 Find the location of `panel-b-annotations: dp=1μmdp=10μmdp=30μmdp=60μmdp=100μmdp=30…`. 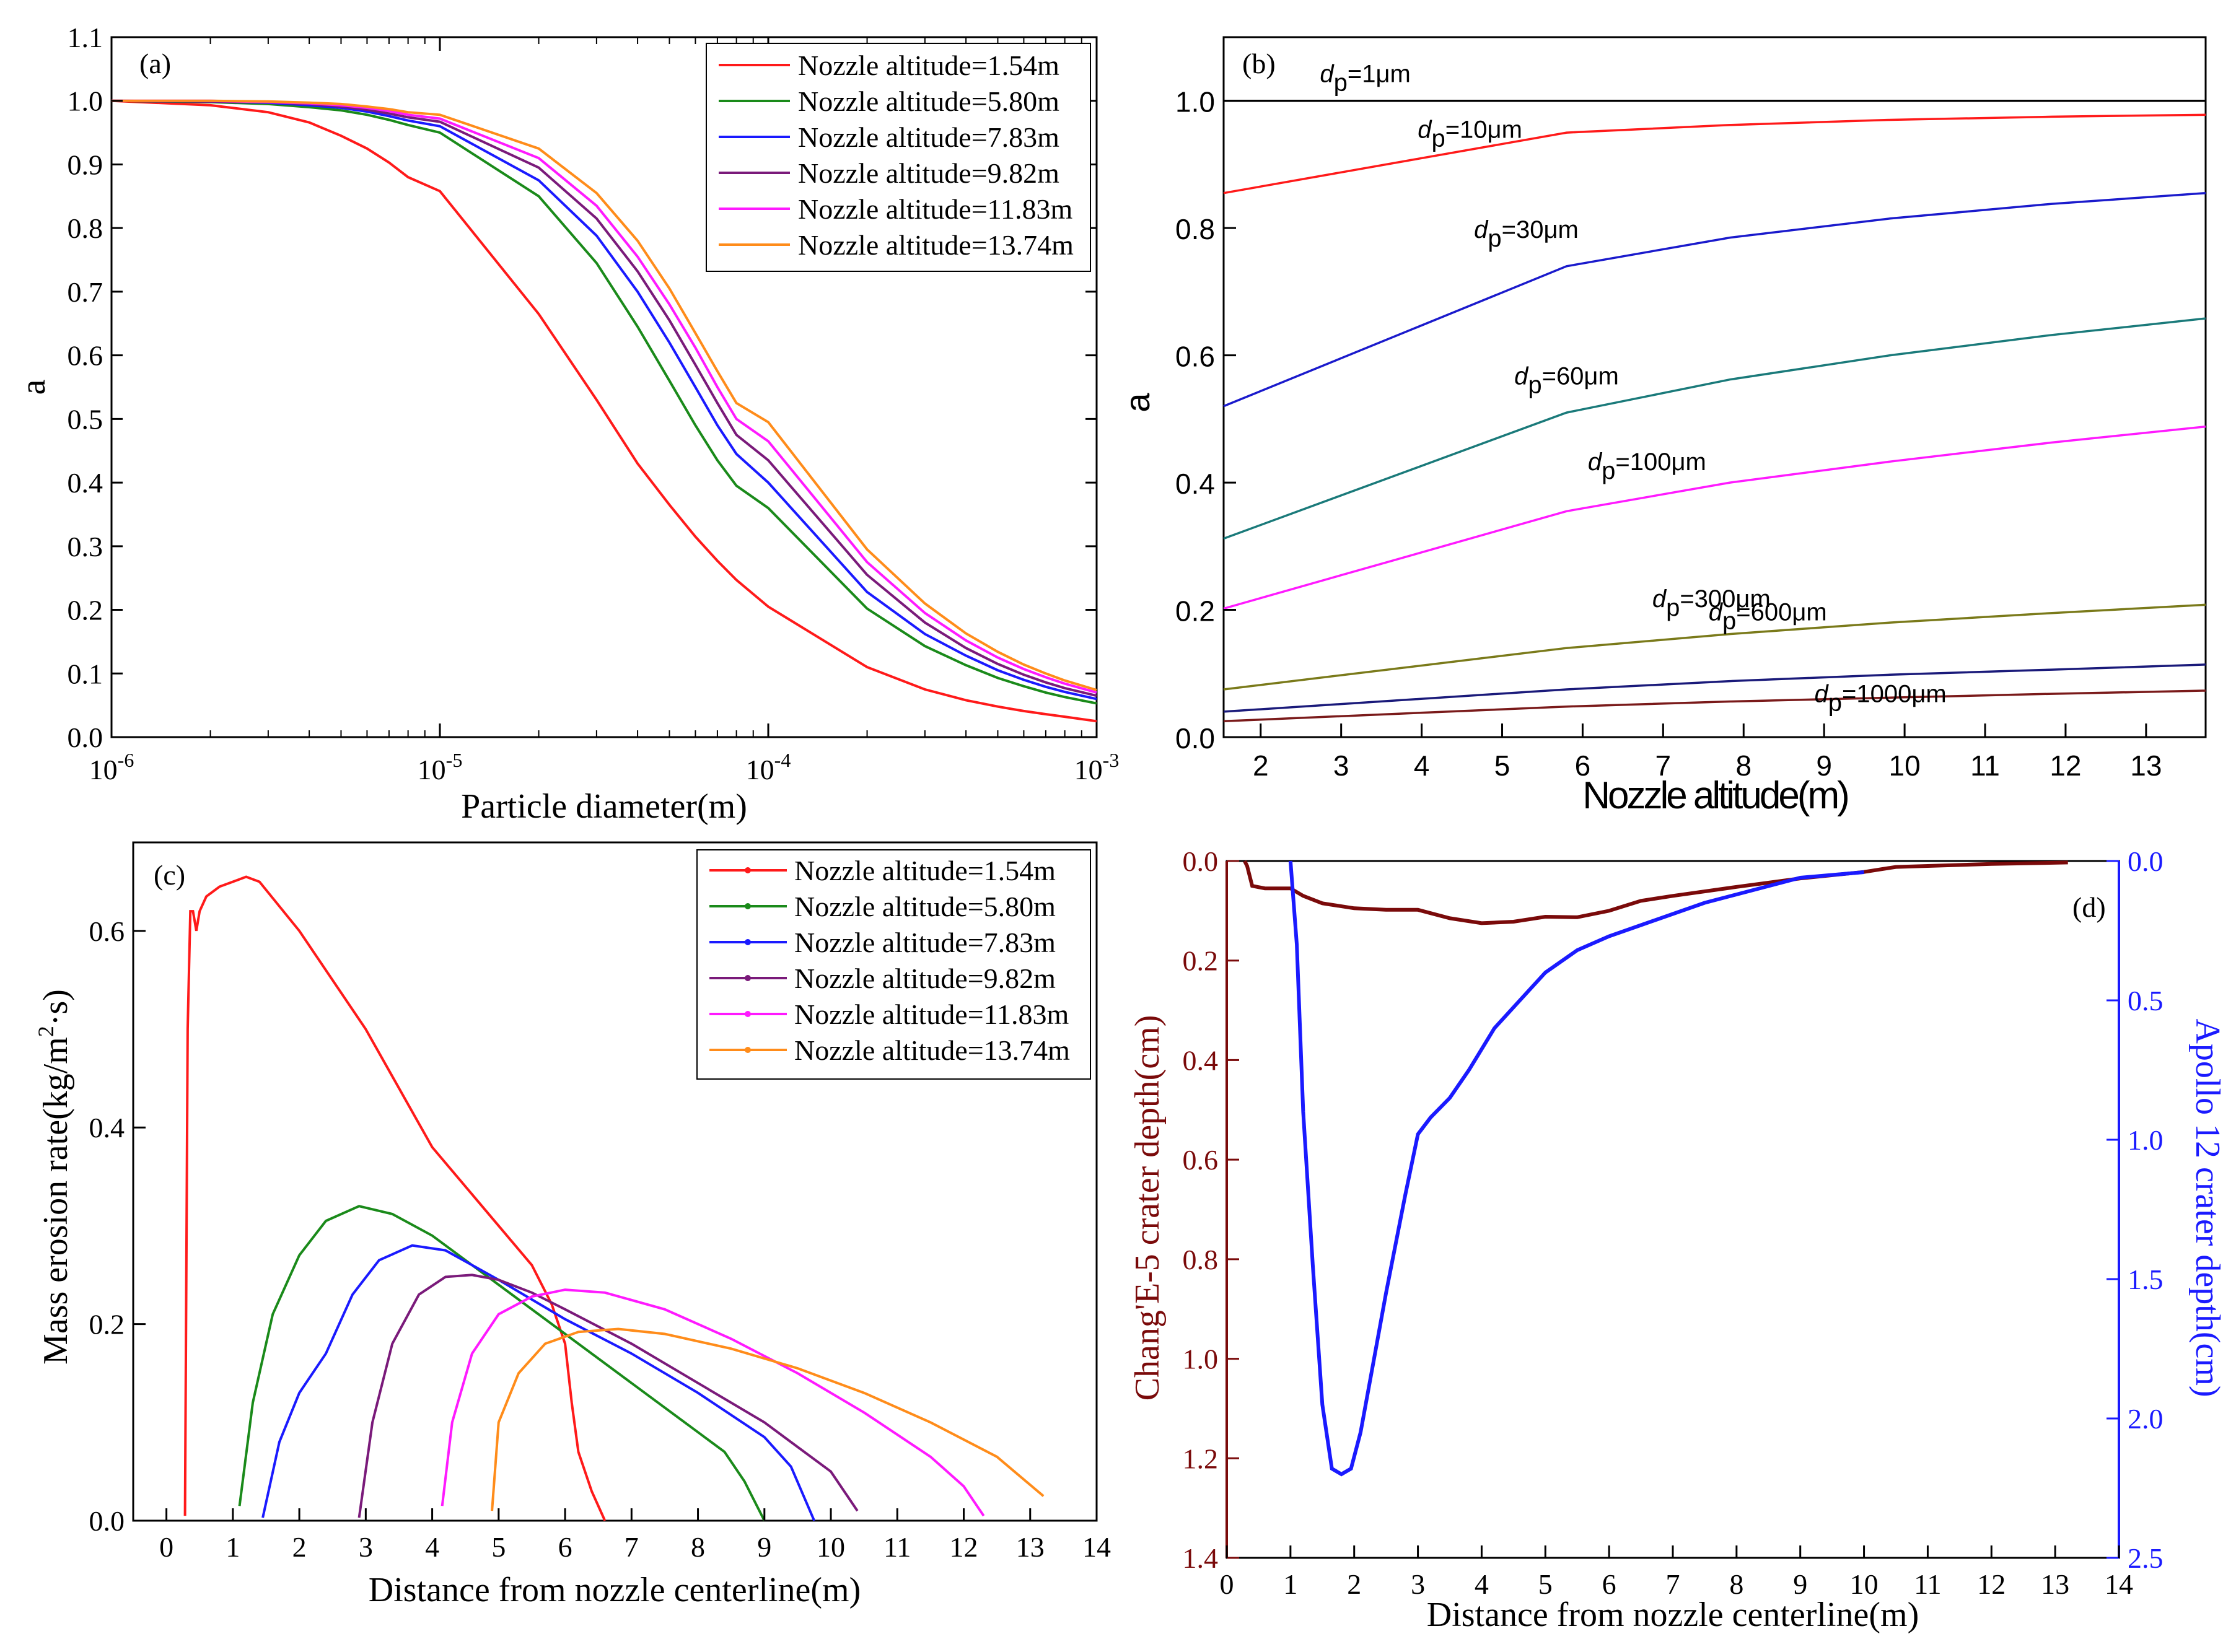

panel-b-annotations: dp=1μmdp=10μmdp=30μmdp=60μmdp=100μmdp=30… is located at coordinates (1633, 389).